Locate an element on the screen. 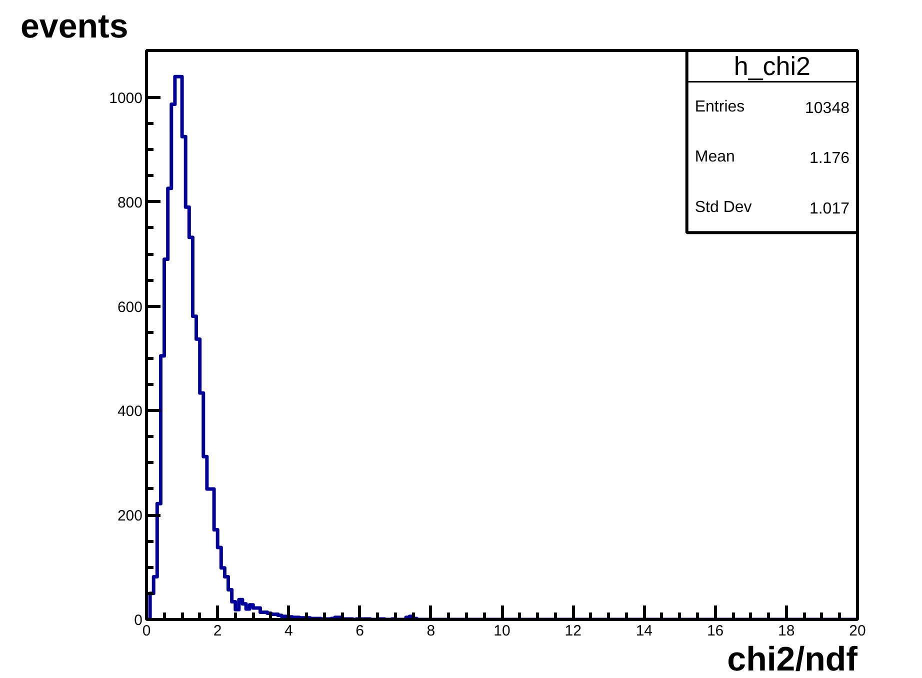 The height and width of the screenshot is (678, 922). x-axis-title: chi2/ndf is located at coordinates (792, 659).